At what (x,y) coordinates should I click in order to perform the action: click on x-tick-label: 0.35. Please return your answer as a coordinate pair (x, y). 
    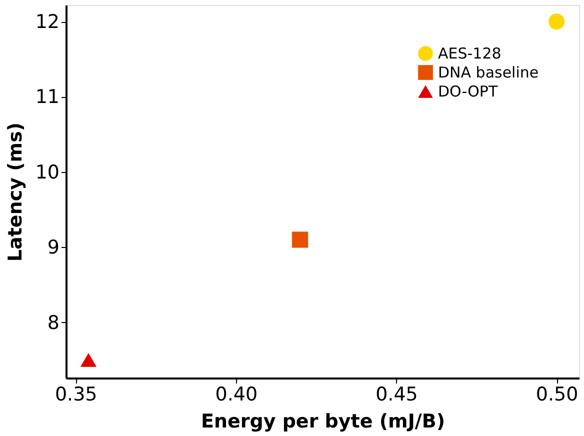
    Looking at the image, I should click on (76, 395).